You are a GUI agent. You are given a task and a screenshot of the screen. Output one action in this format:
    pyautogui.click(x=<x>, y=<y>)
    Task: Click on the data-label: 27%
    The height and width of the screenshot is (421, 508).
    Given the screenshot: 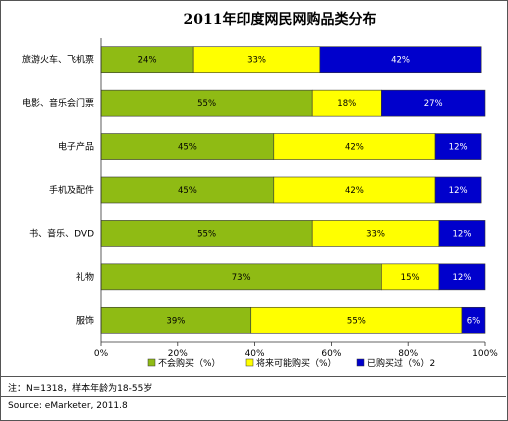 What is the action you would take?
    pyautogui.click(x=433, y=104)
    